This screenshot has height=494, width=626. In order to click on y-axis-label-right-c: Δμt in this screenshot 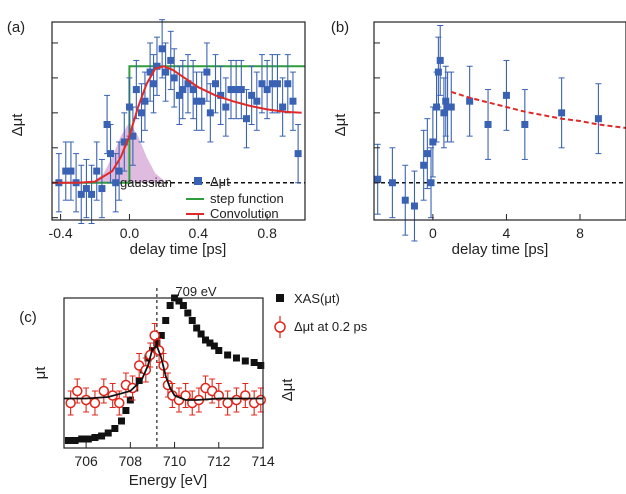, I will do `click(287, 390)`.